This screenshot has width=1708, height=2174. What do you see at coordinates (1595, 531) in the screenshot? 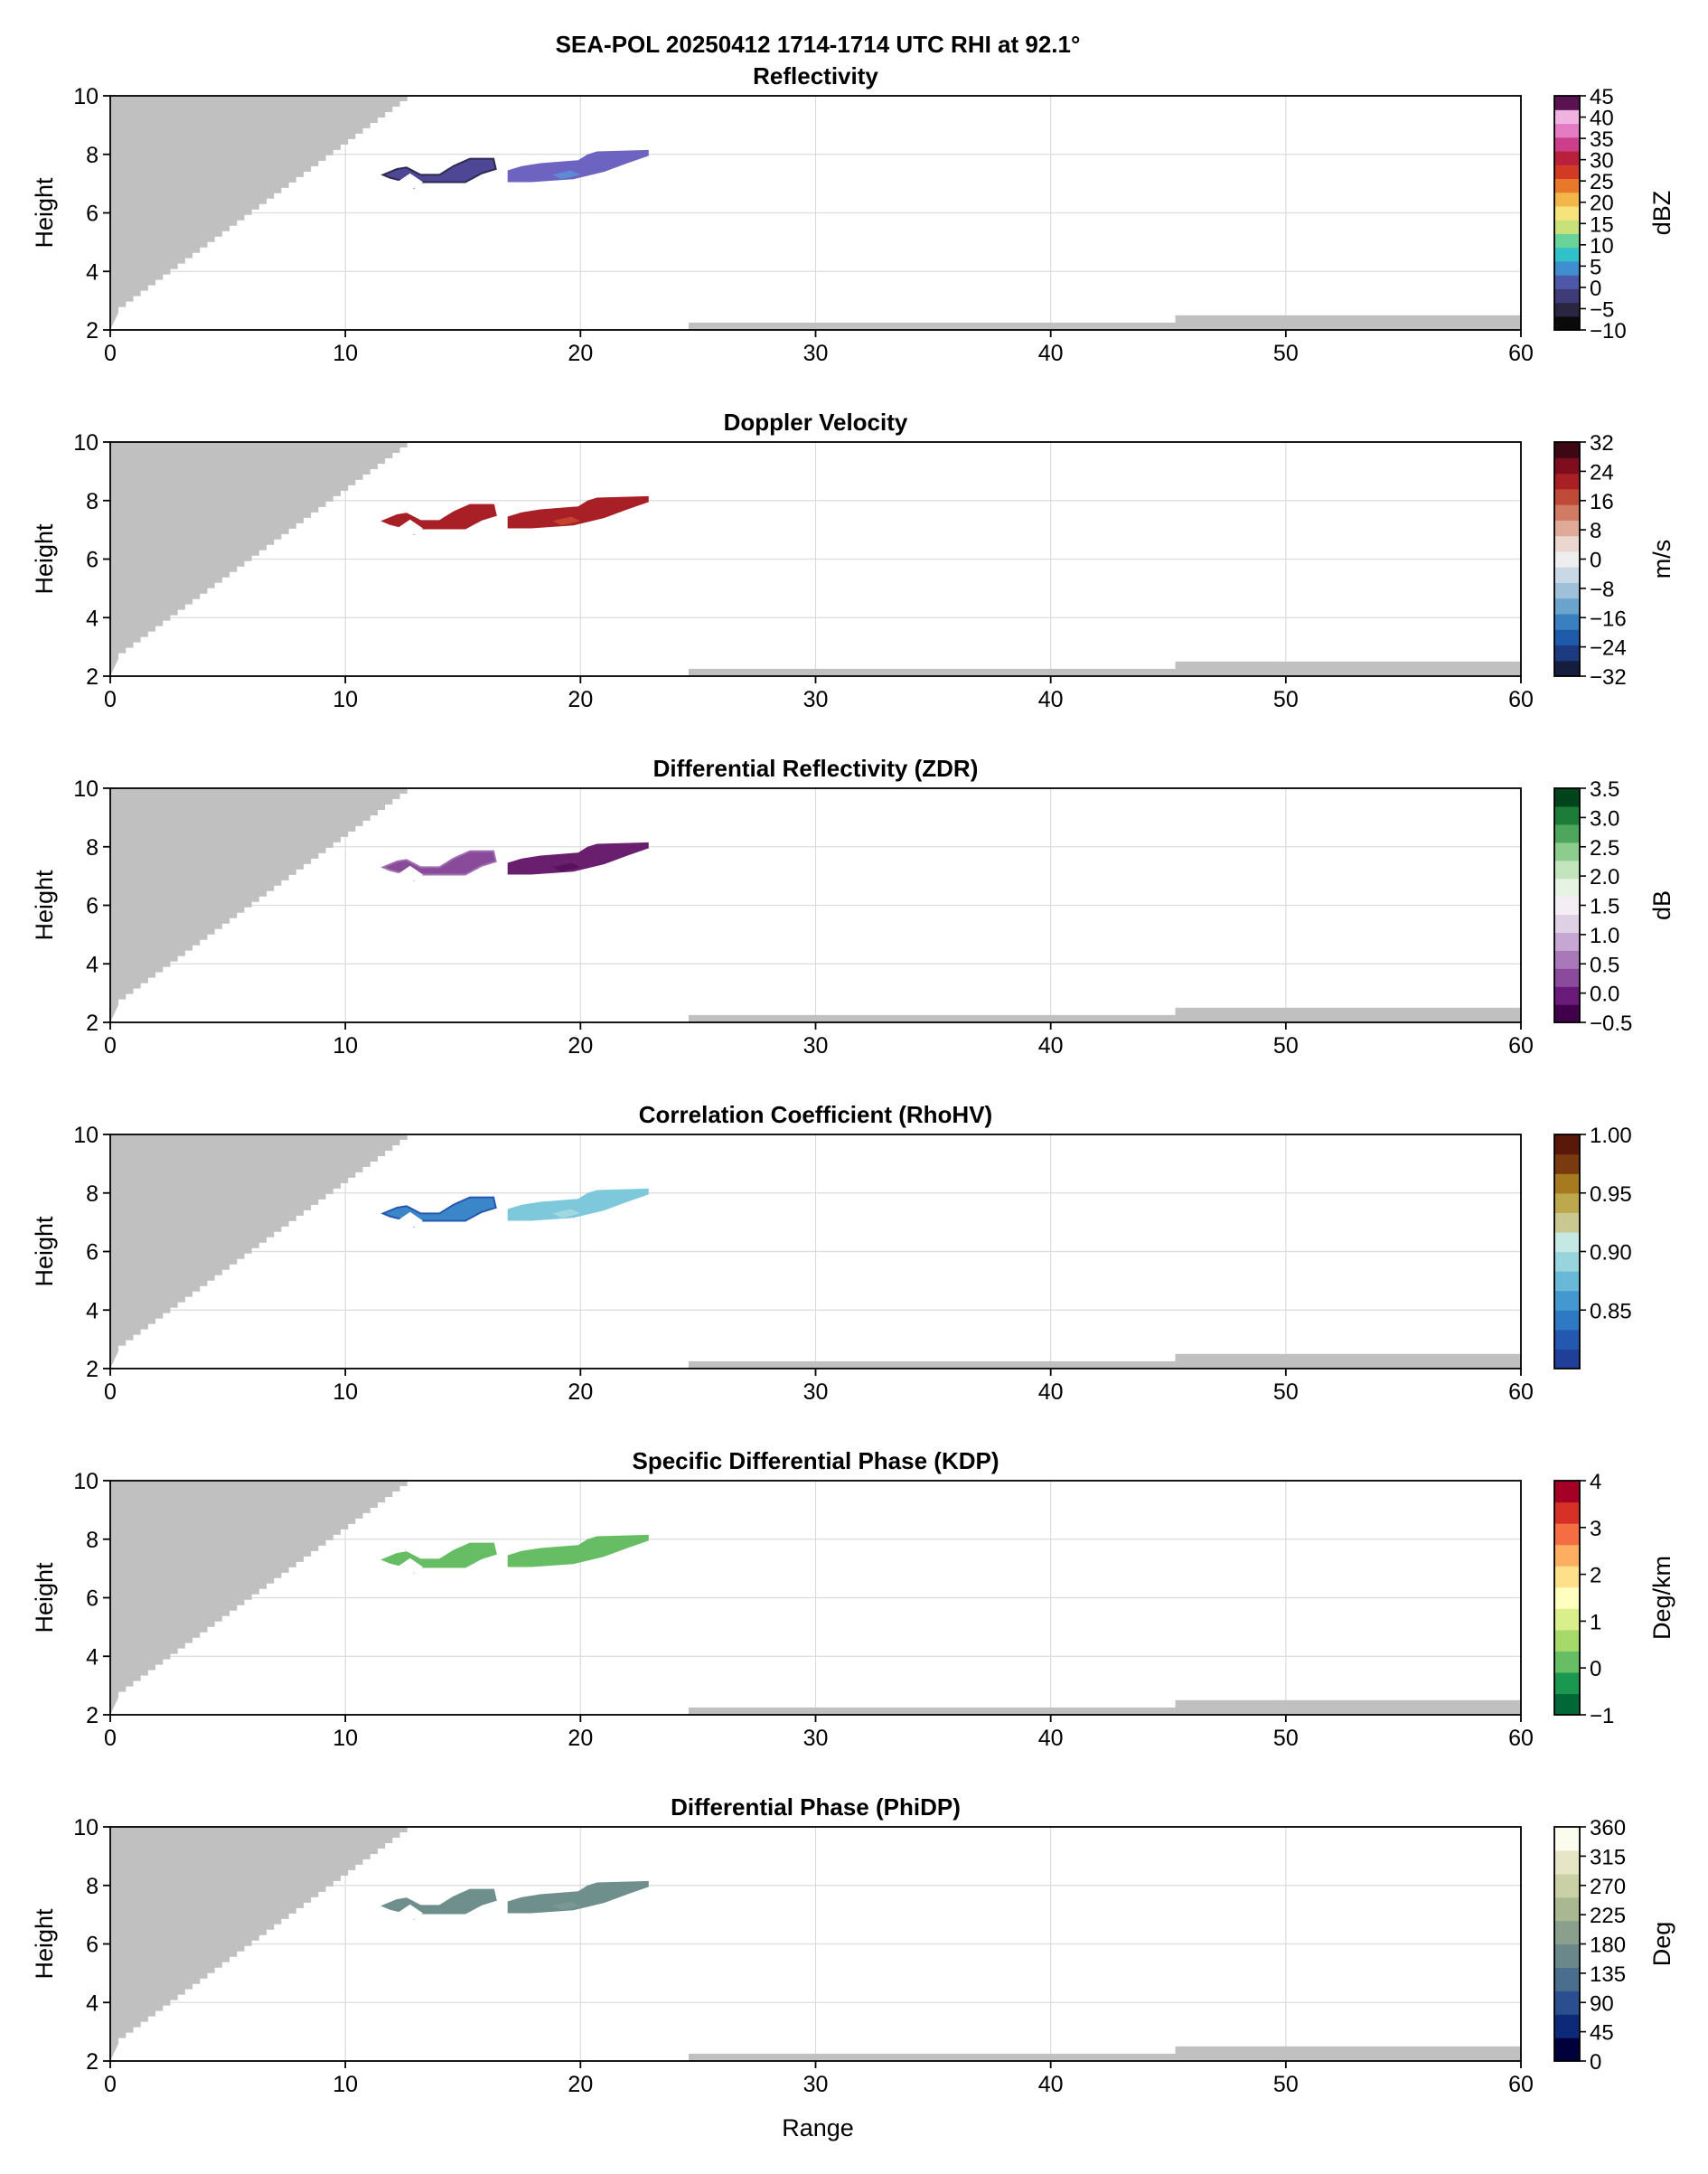
I see `colorbar-tick-label: 8` at bounding box center [1595, 531].